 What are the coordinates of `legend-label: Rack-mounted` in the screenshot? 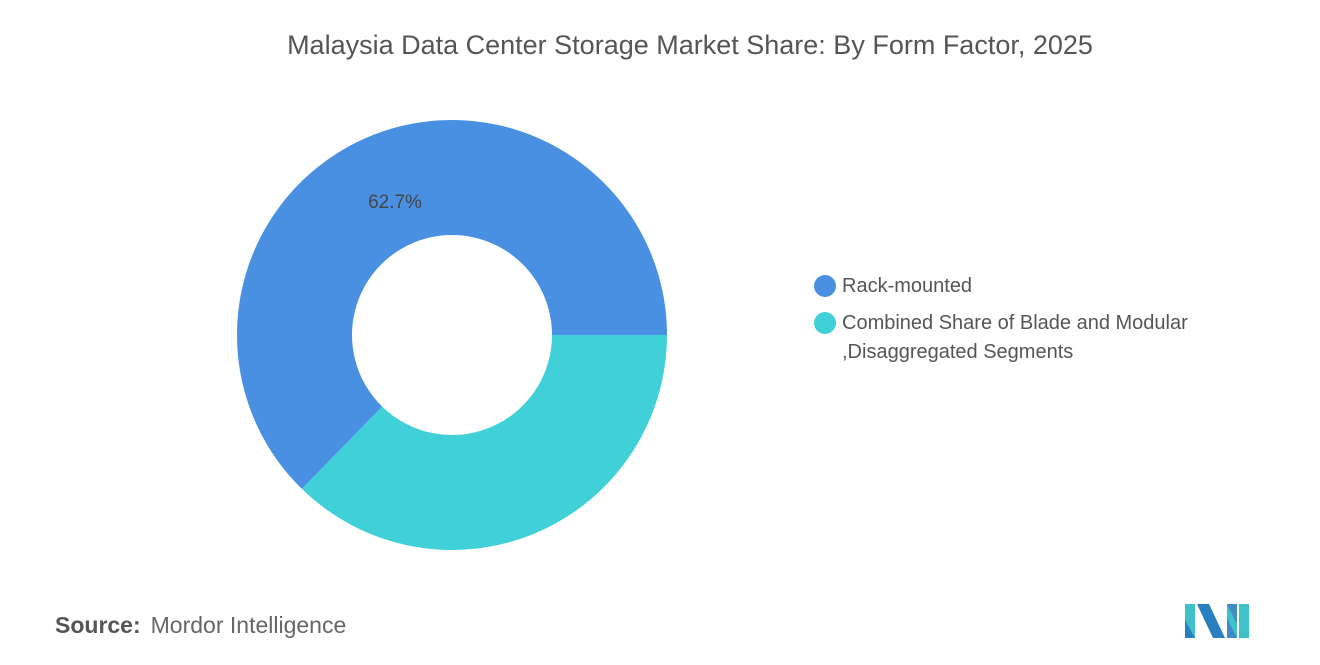 It's located at (907, 286).